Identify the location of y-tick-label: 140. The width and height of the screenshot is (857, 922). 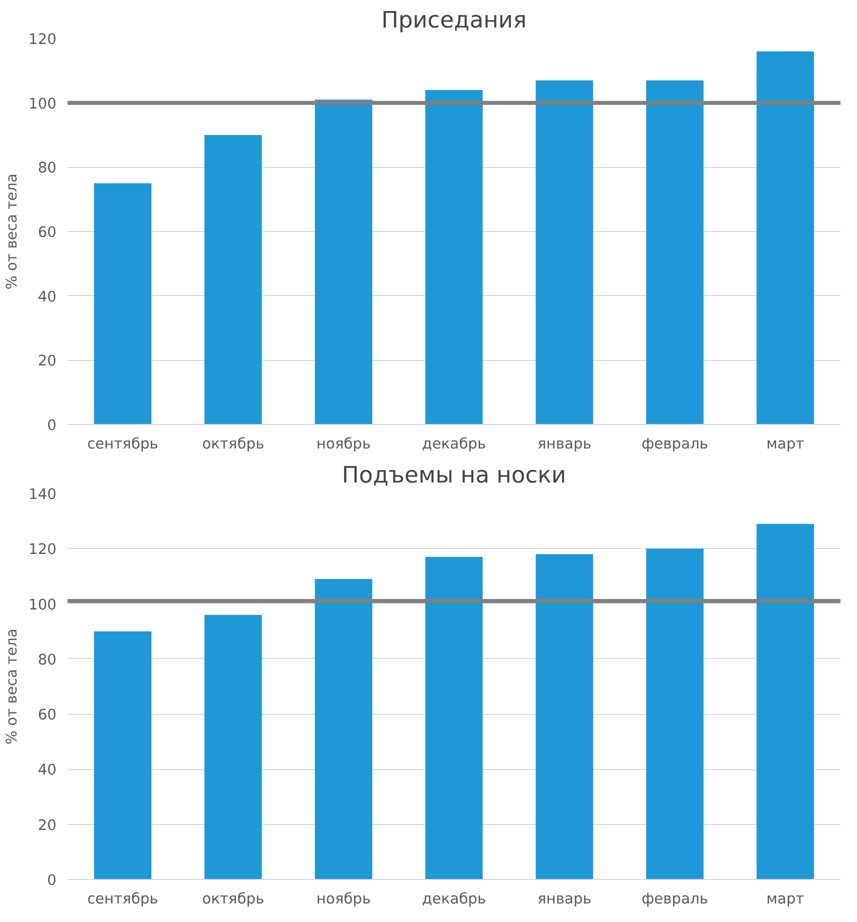
(42, 494).